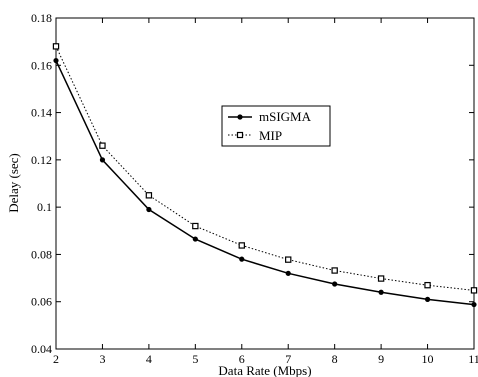 The image size is (478, 377). What do you see at coordinates (335, 359) in the screenshot?
I see `x-tick-label: 8` at bounding box center [335, 359].